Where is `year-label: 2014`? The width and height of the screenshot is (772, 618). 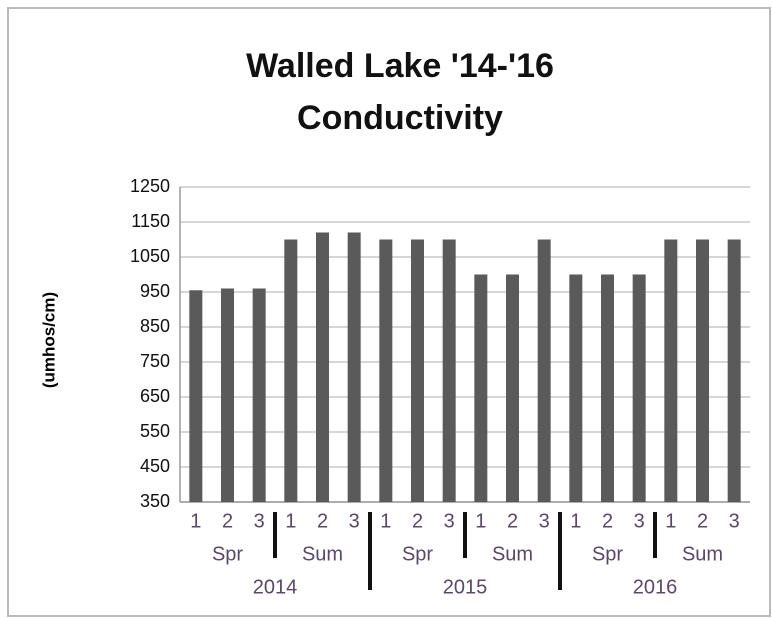
year-label: 2014 is located at coordinates (275, 587).